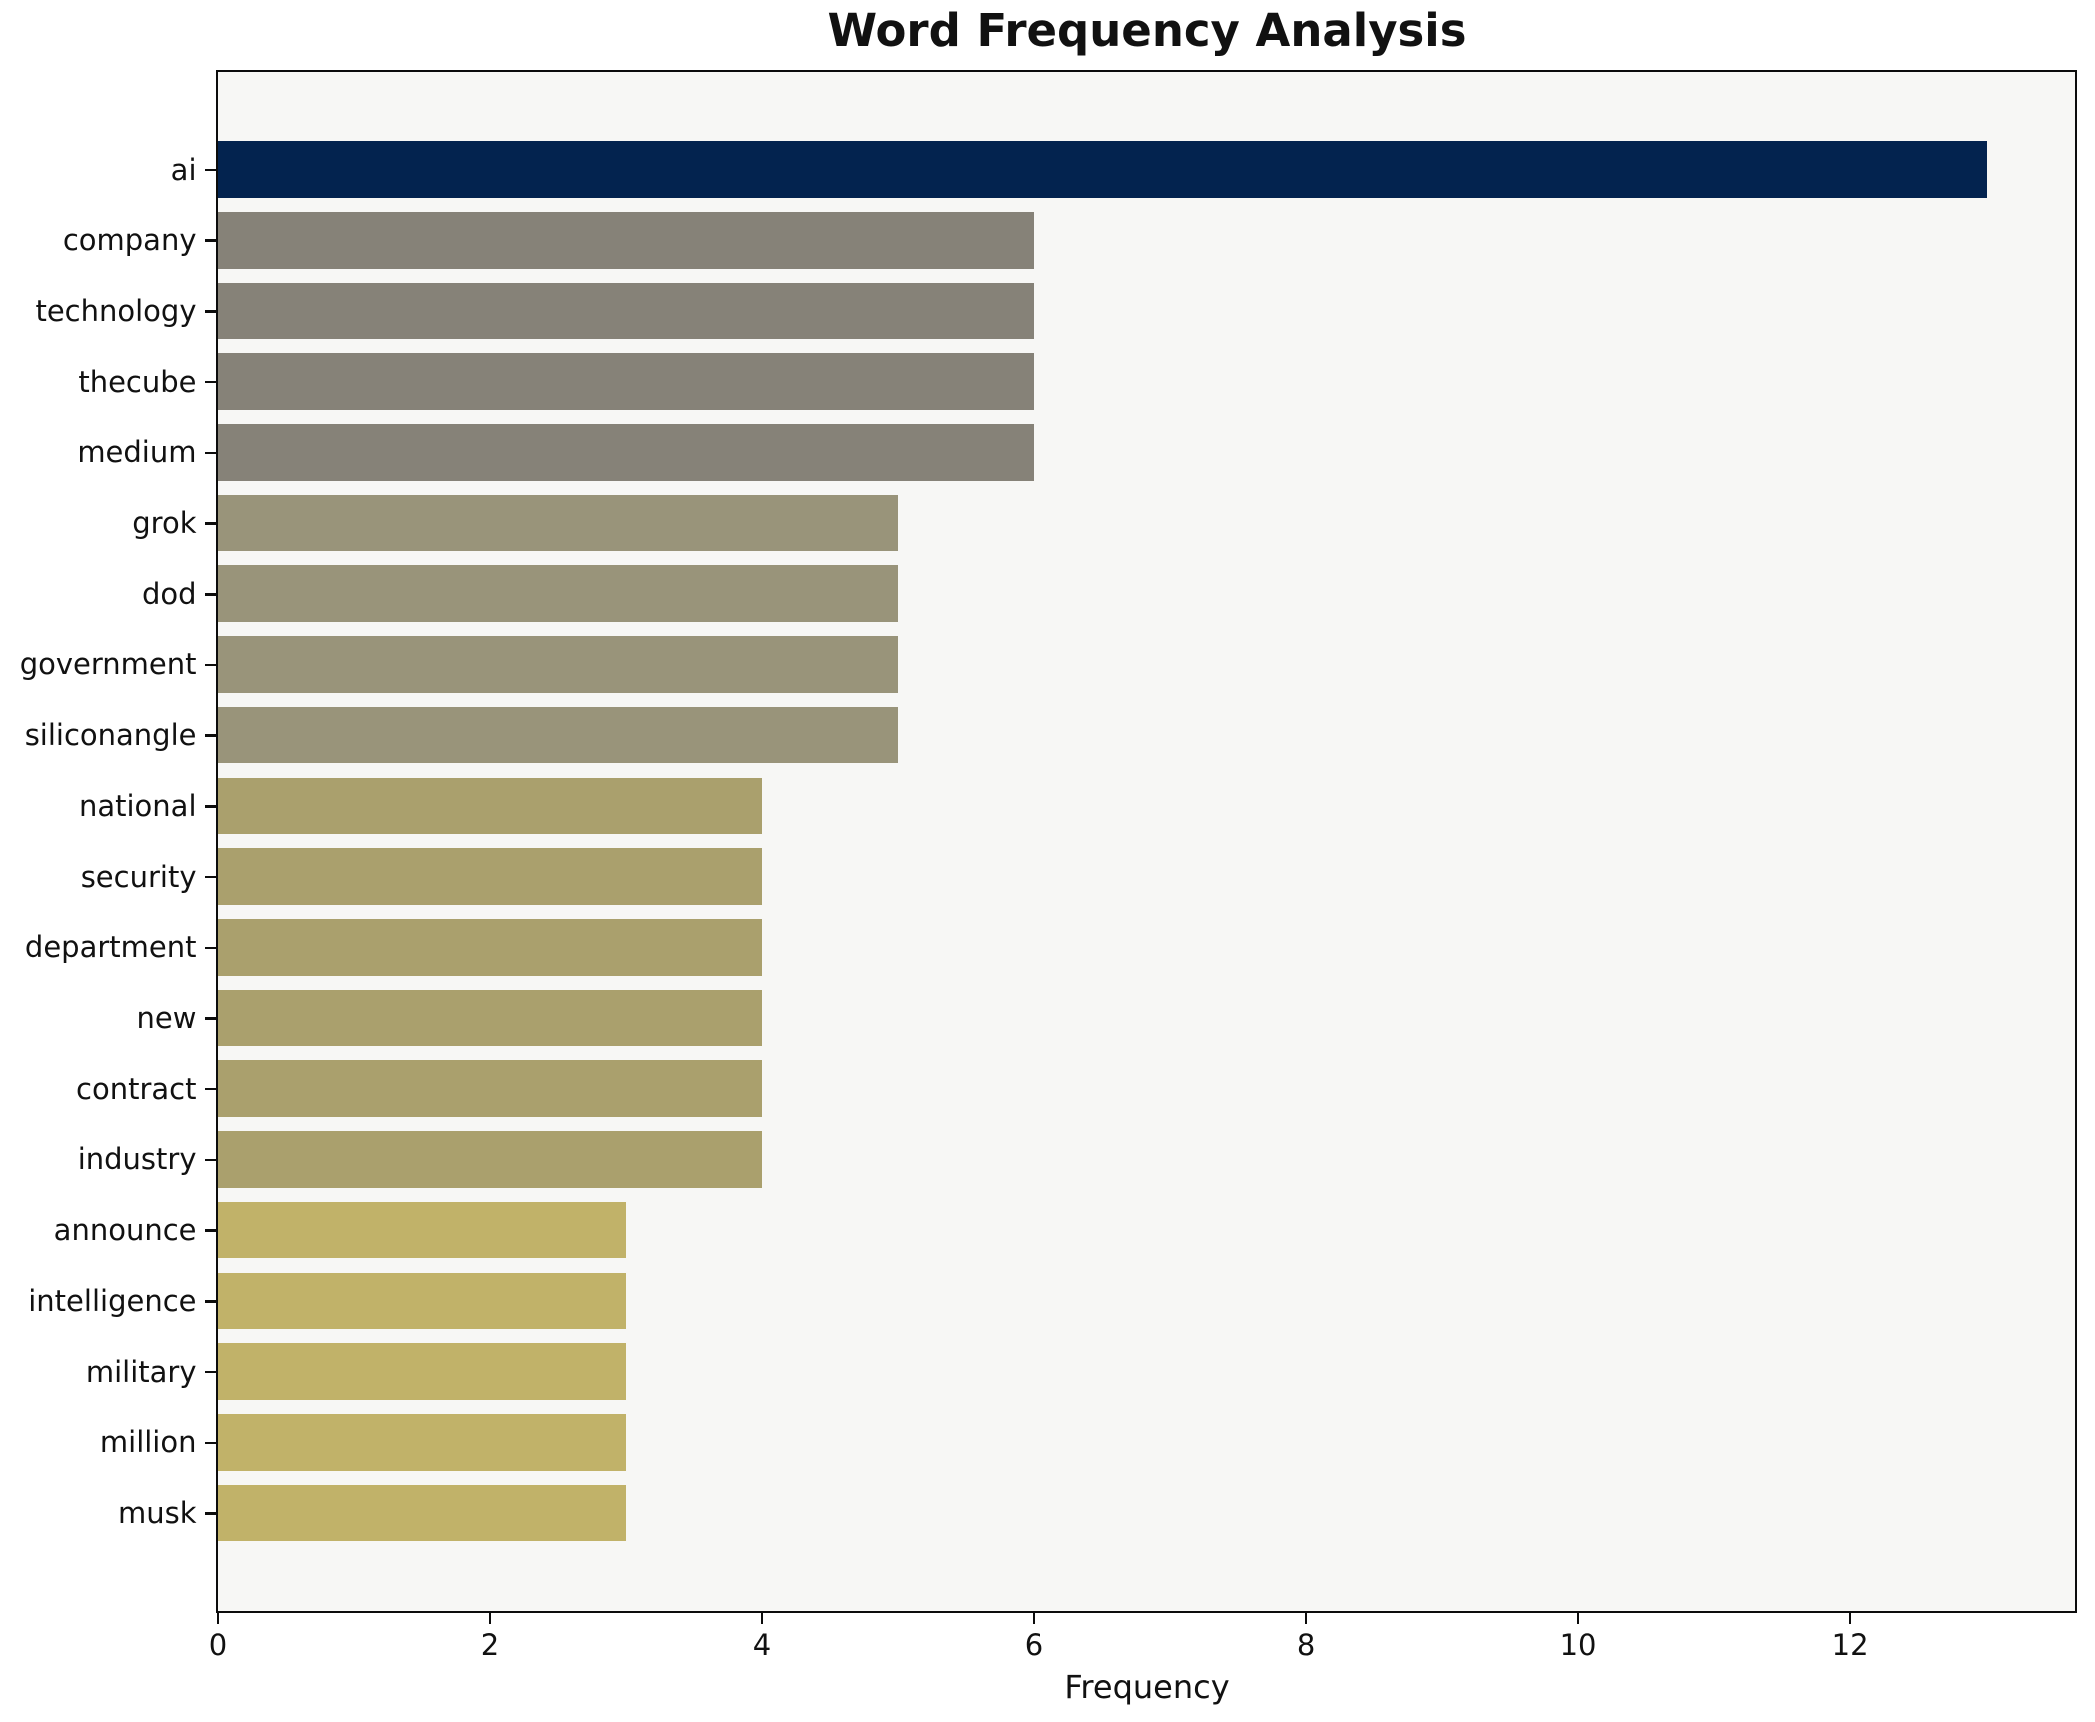 This screenshot has height=1722, width=2095. Describe the element at coordinates (108, 664) in the screenshot. I see `y-tick-label: government` at that location.